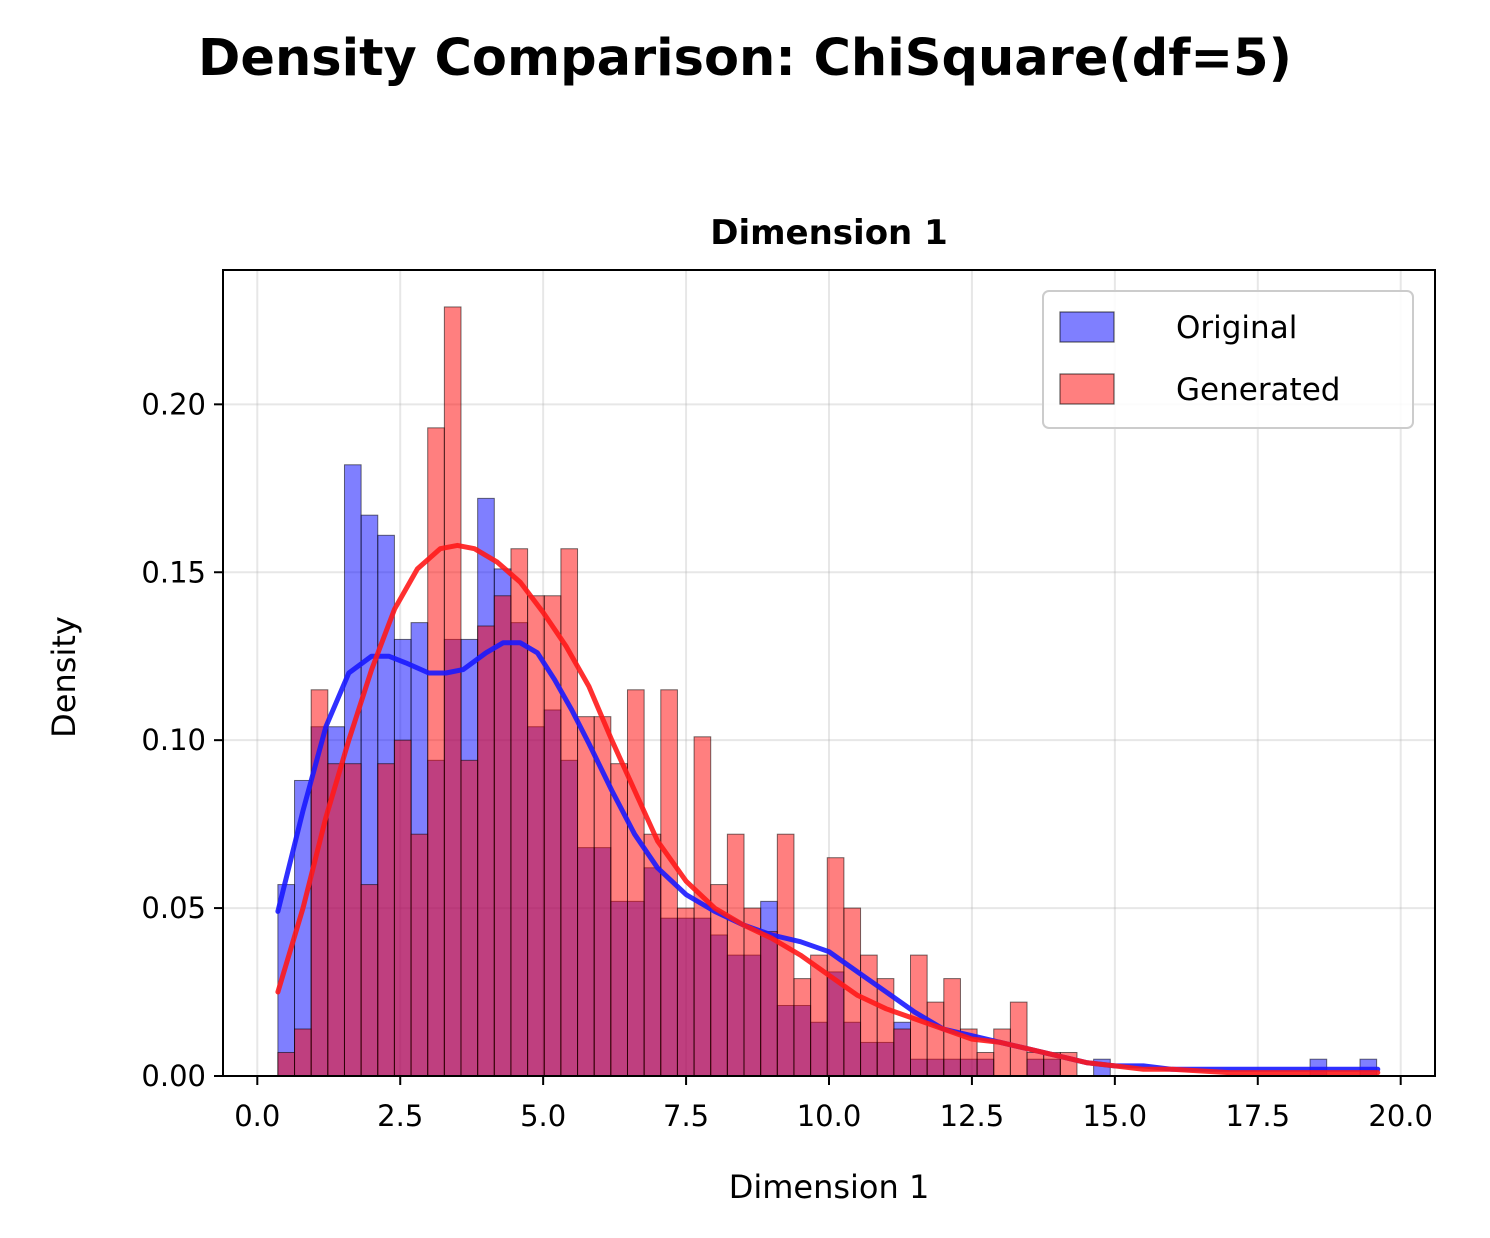  What do you see at coordinates (543, 1116) in the screenshot?
I see `x-tick-label-2: 5.0` at bounding box center [543, 1116].